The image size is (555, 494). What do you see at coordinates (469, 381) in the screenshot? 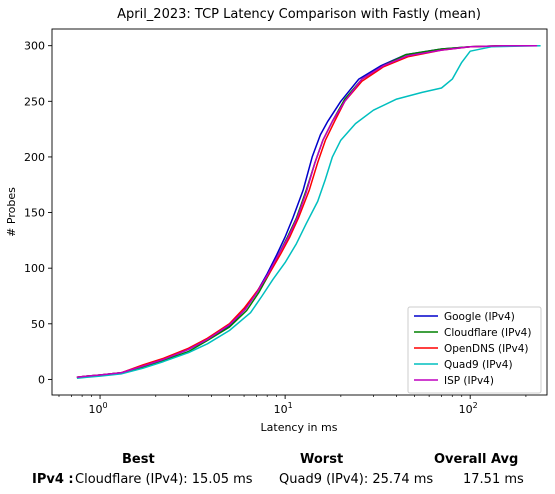
I see `legend-label-4: ISP (IPv4)` at bounding box center [469, 381].